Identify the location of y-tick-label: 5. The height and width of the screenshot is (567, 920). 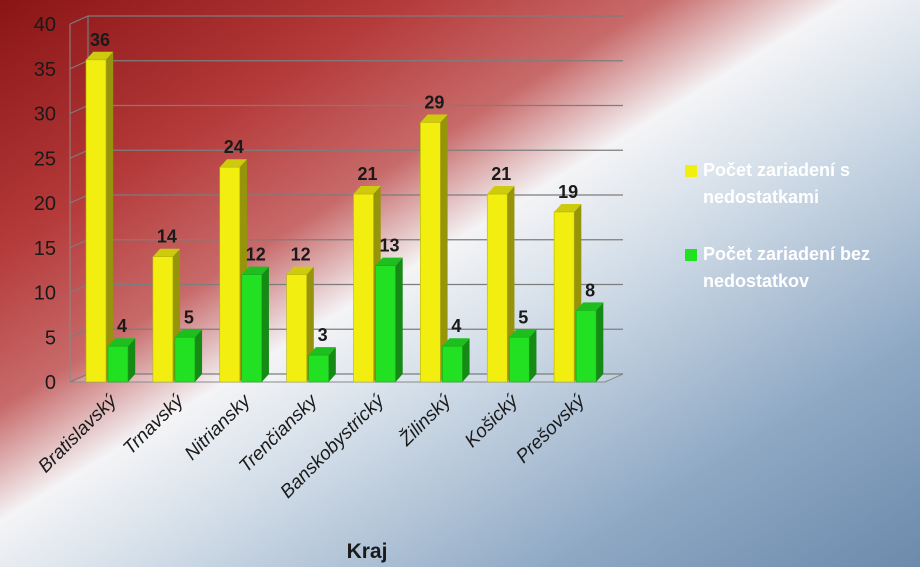
(50, 338).